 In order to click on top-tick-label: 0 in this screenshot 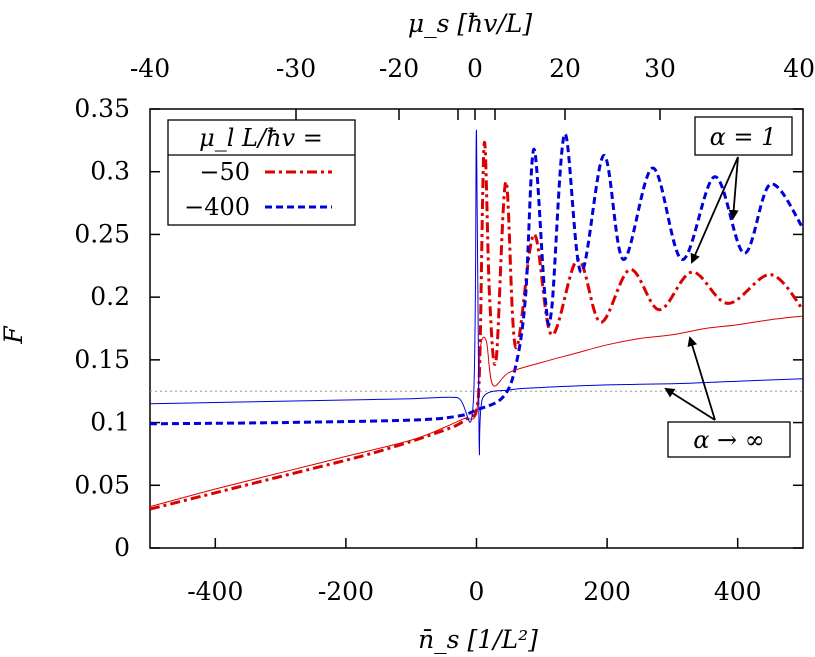, I will do `click(475, 68)`.